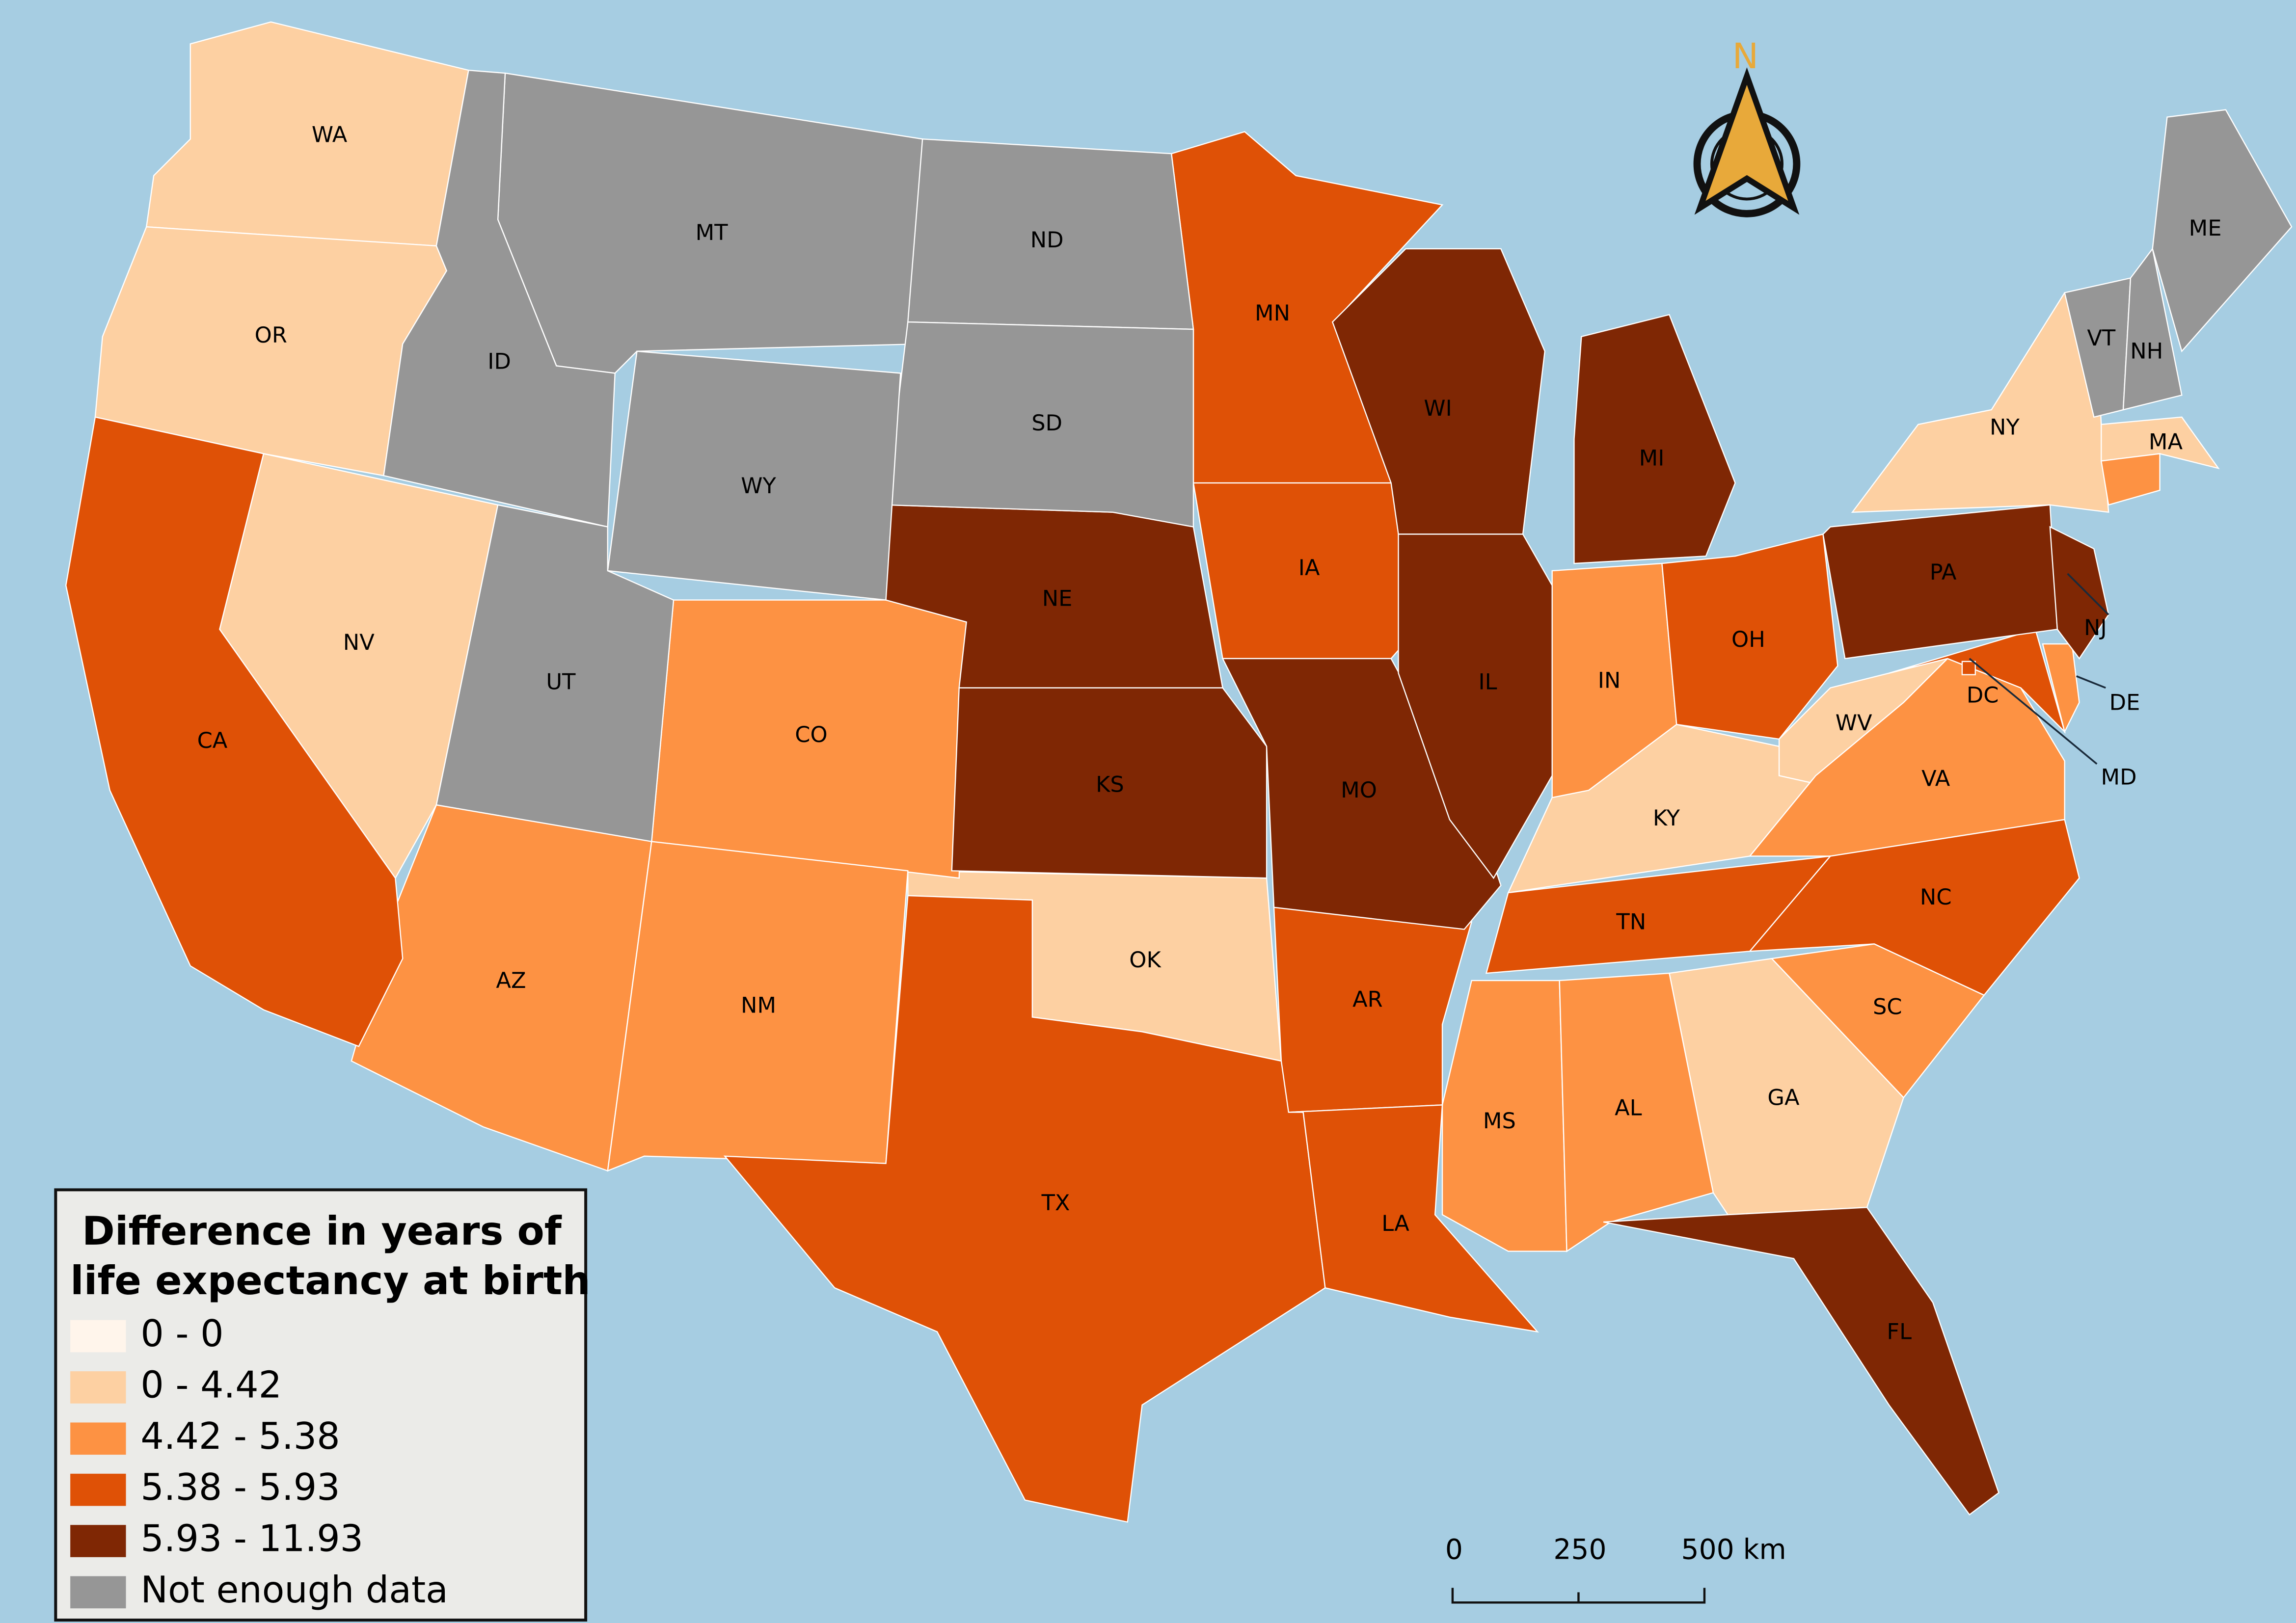 This screenshot has width=2296, height=1623. I want to click on state-label: PA, so click(1943, 572).